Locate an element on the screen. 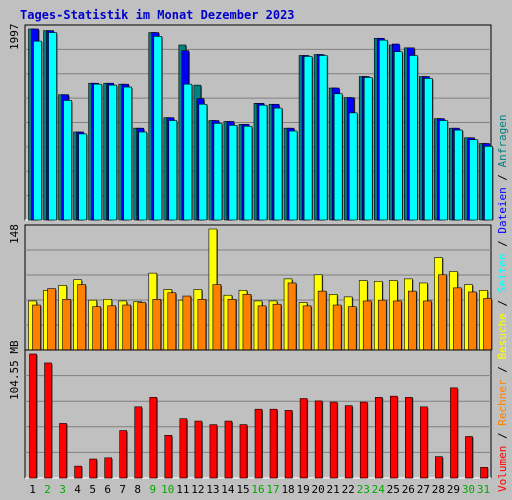 Image resolution: width=512 pixels, height=500 pixels. x-tick-label-day-31: 31 is located at coordinates (483, 489).